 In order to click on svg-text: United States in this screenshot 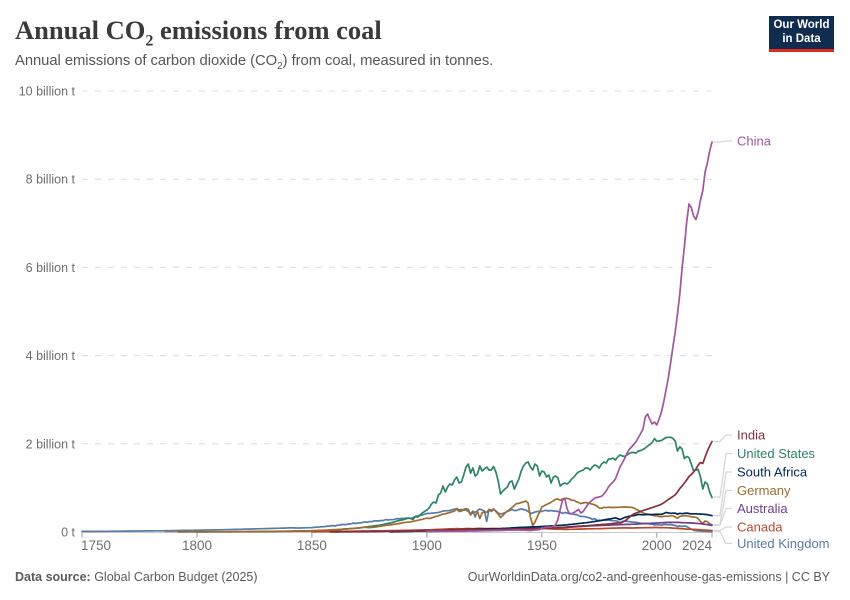, I will do `click(776, 453)`.